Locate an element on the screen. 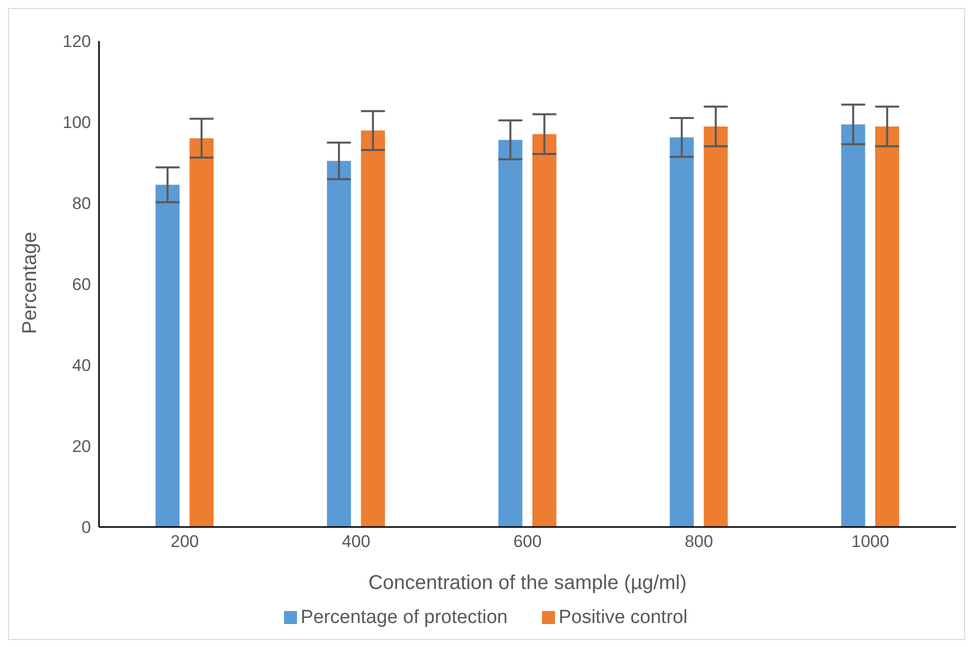 The image size is (973, 647). x-tick-label: 800 is located at coordinates (699, 542).